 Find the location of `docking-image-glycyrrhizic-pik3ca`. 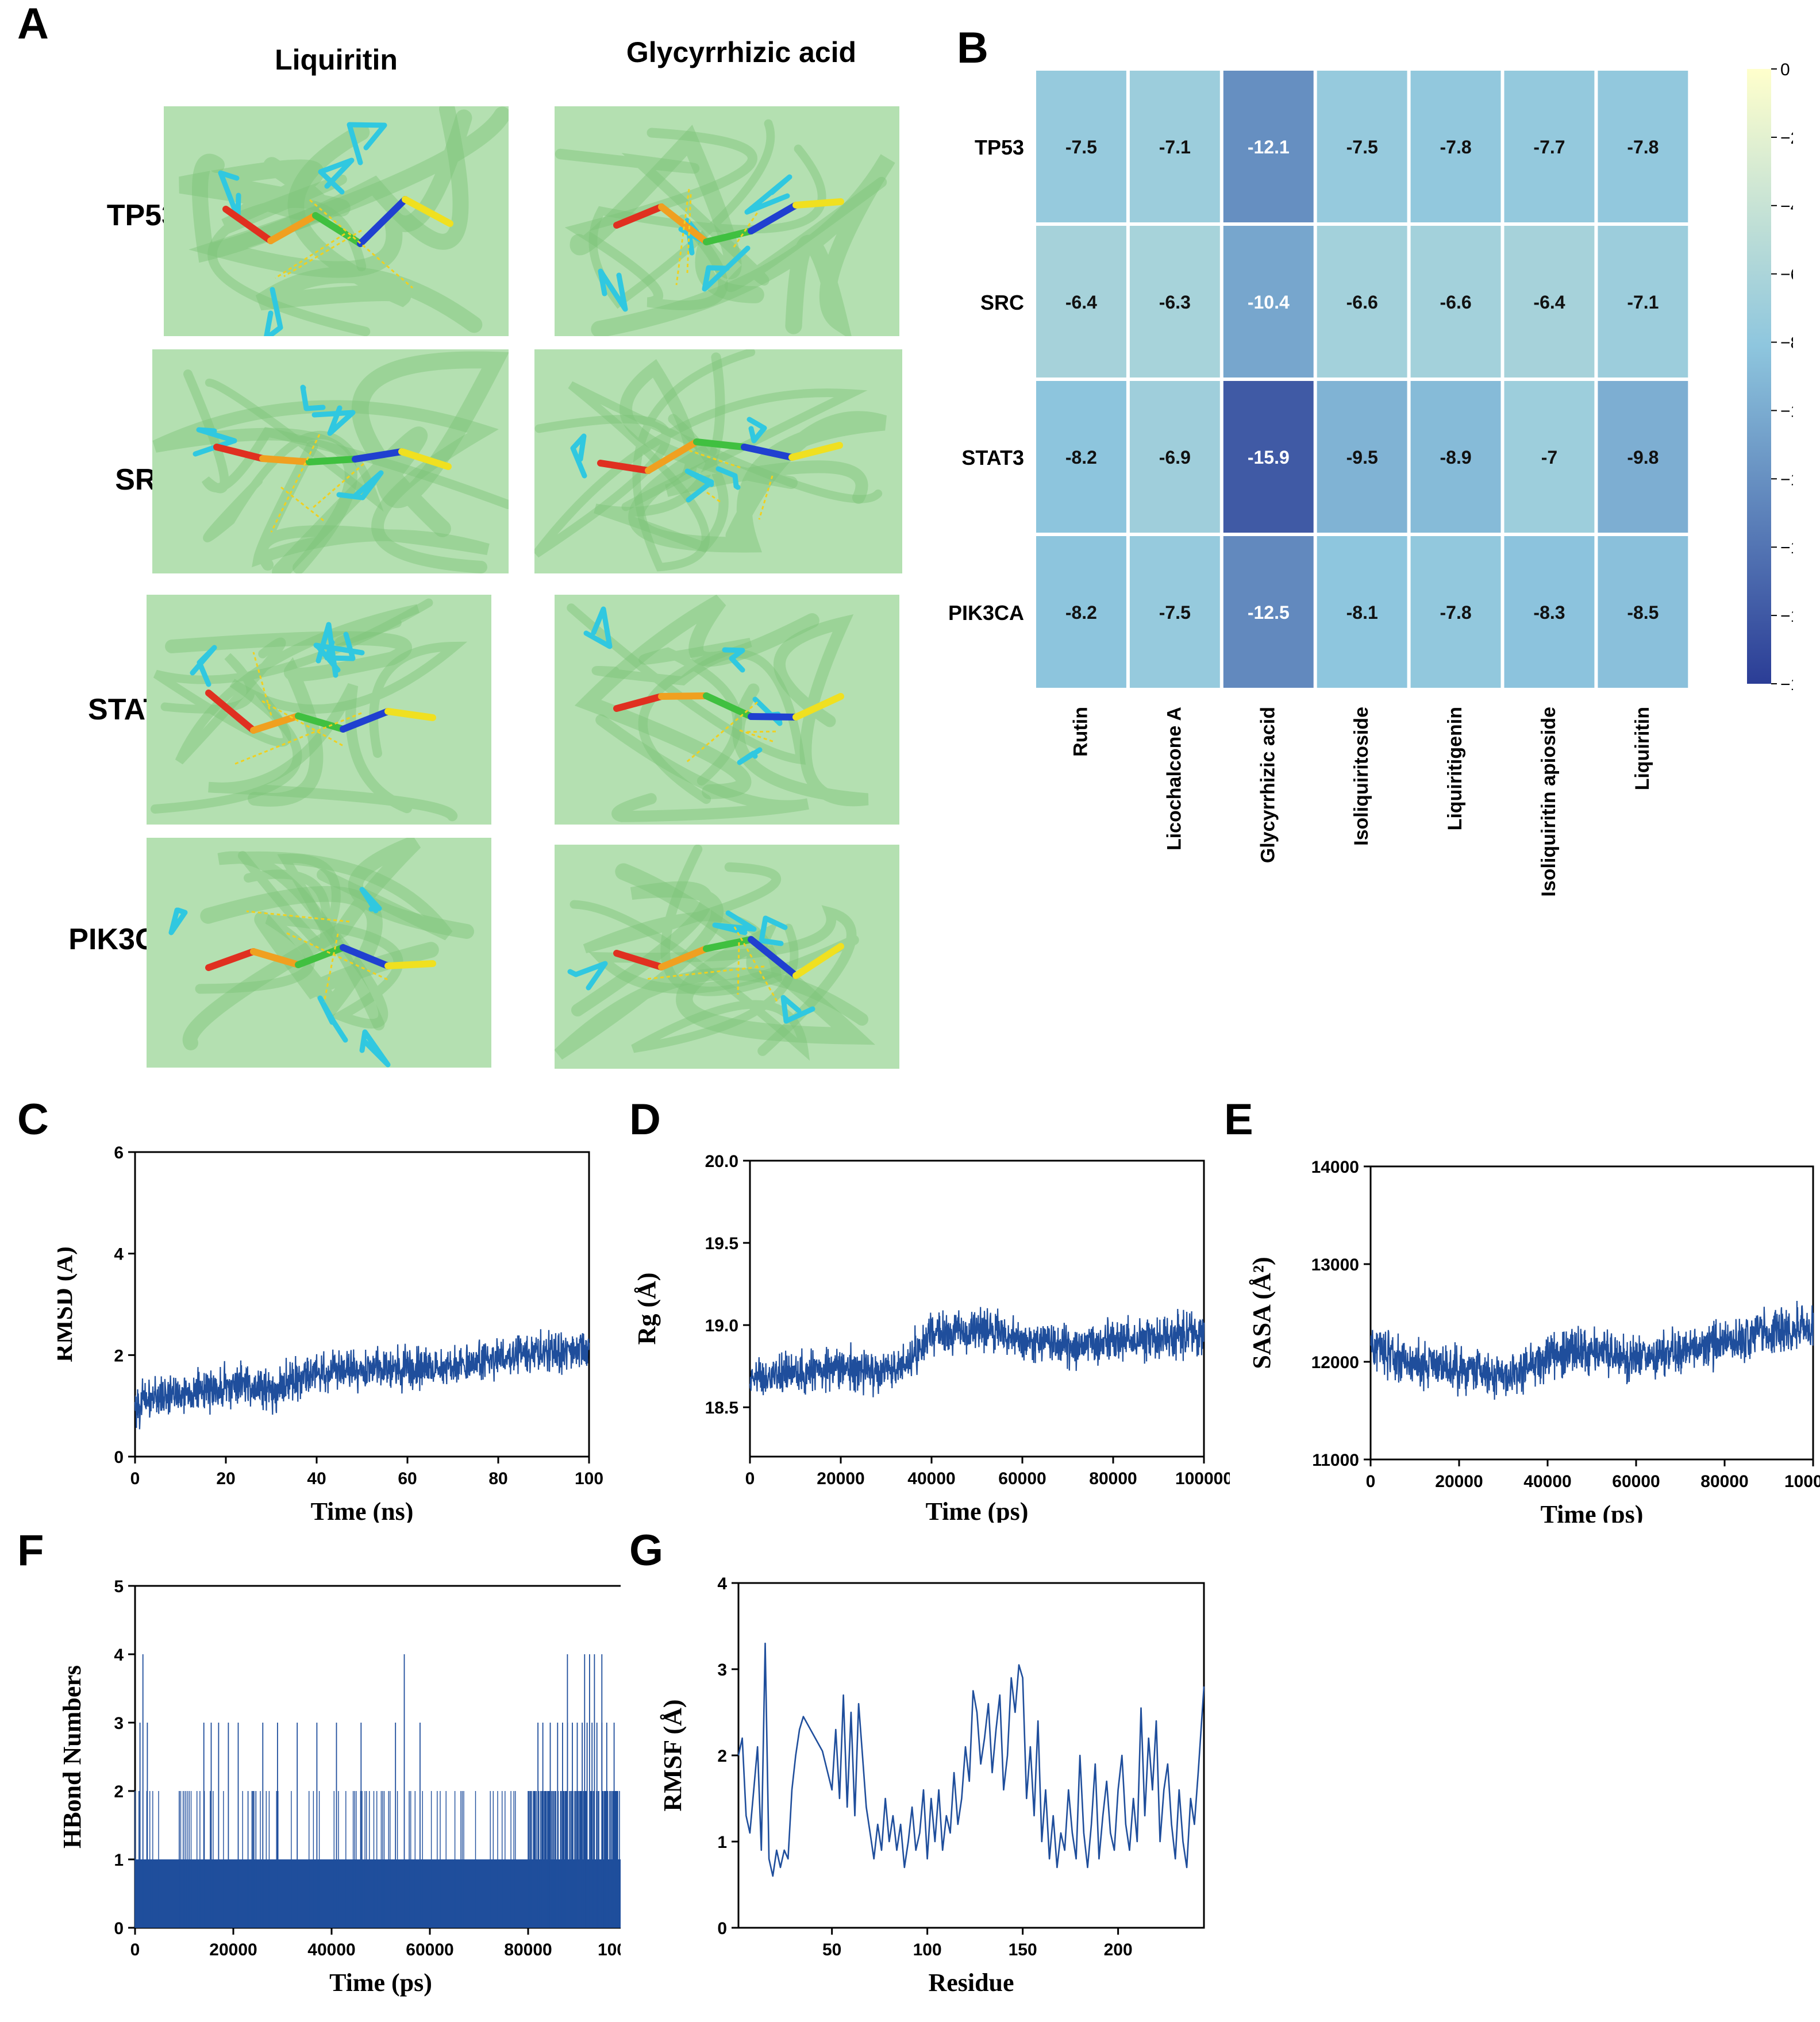

docking-image-glycyrrhizic-pik3ca is located at coordinates (727, 957).